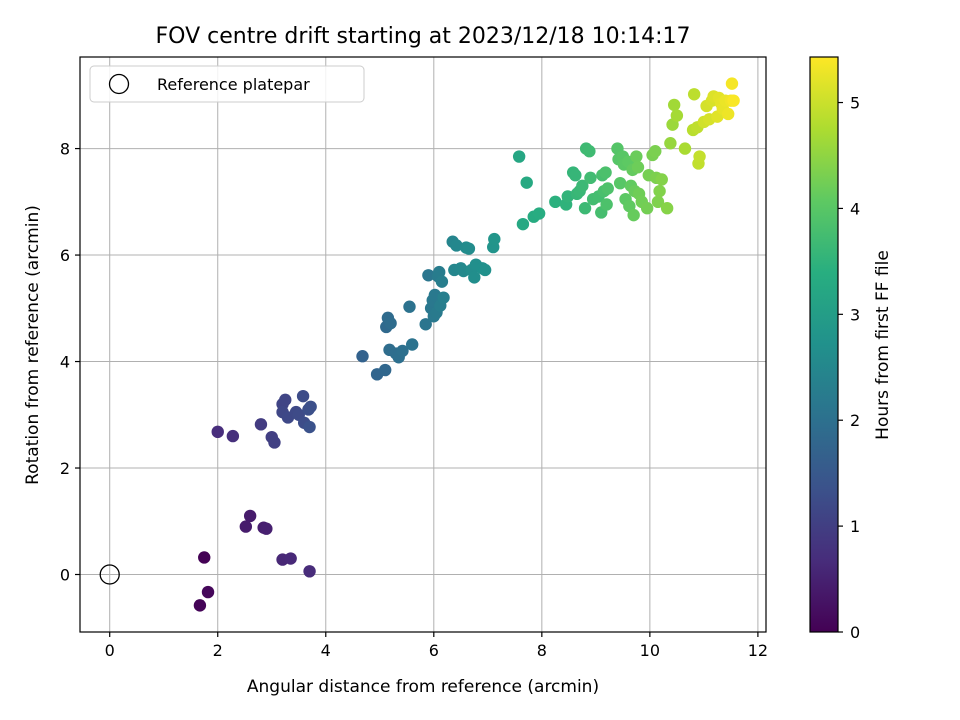 This screenshot has width=960, height=720. I want to click on legend-box, so click(227, 84).